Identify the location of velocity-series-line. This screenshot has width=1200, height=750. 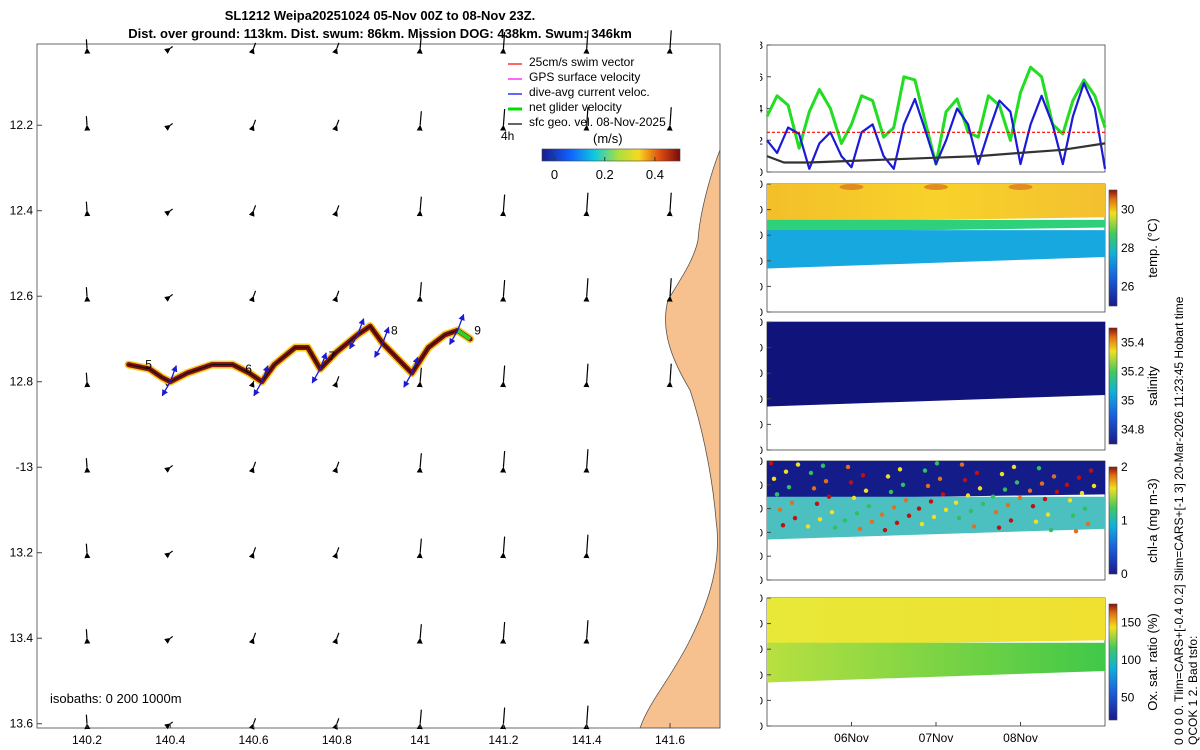
(936, 153).